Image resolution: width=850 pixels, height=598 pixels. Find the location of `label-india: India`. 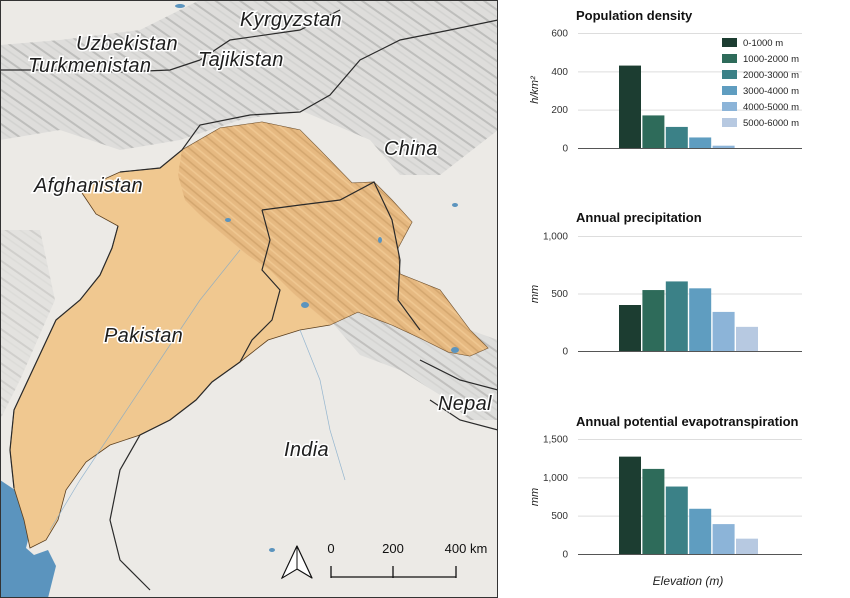

label-india: India is located at coordinates (306, 450).